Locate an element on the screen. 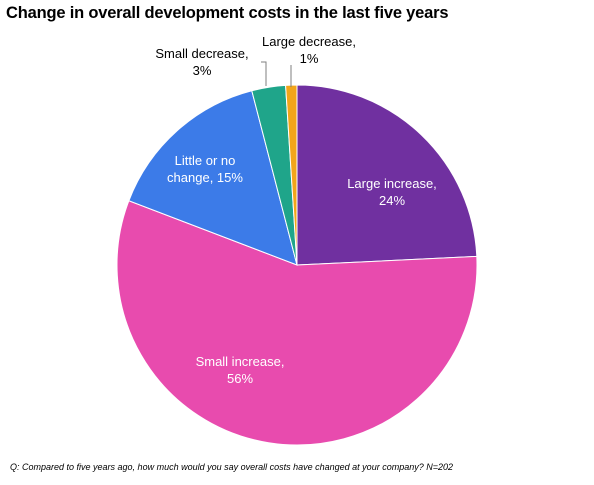 This screenshot has height=485, width=594. pie-slice-little-or-no-change is located at coordinates (213, 178).